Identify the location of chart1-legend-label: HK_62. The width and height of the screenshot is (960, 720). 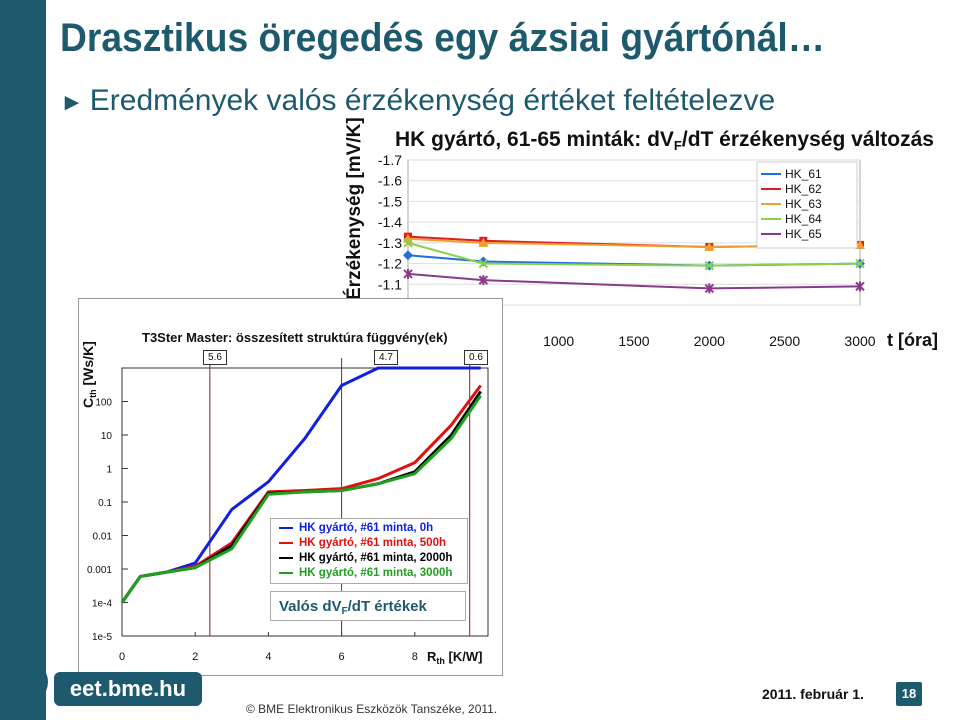
(803, 189).